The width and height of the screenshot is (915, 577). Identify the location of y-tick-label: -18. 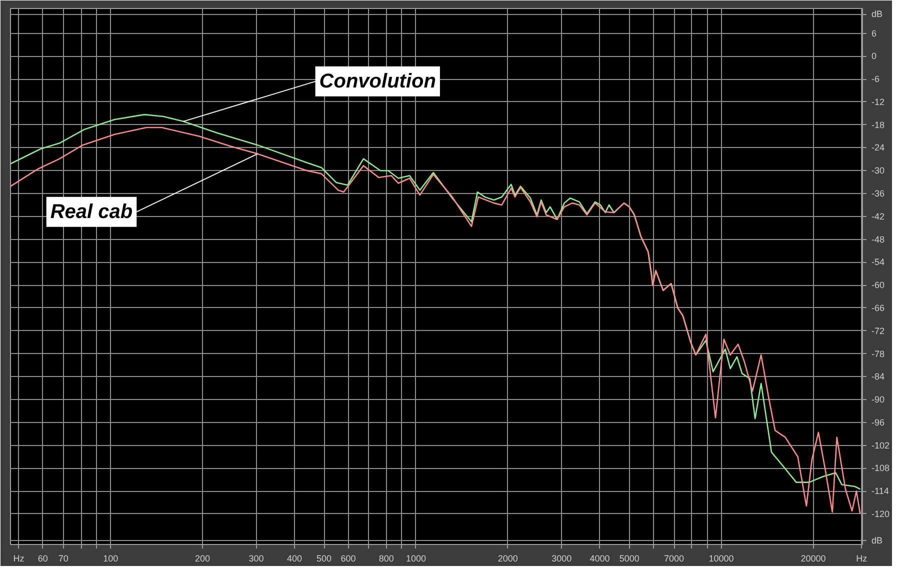
(878, 125).